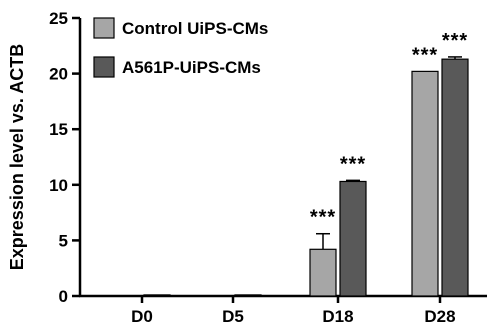 Image resolution: width=489 pixels, height=333 pixels. What do you see at coordinates (195, 28) in the screenshot?
I see `legend-label: Control UiPS-CMs` at bounding box center [195, 28].